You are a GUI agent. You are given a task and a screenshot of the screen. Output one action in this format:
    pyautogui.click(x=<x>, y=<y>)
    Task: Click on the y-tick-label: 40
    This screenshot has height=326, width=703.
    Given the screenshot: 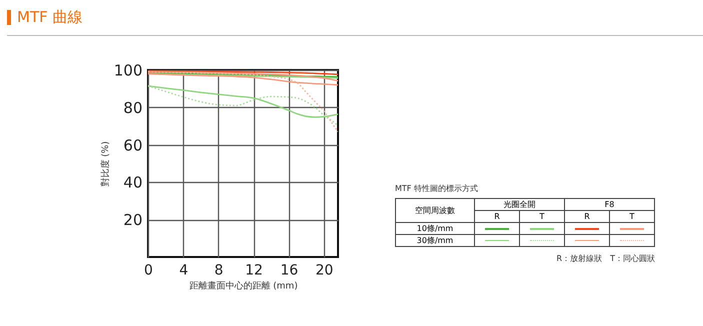 What is the action you would take?
    pyautogui.click(x=132, y=183)
    